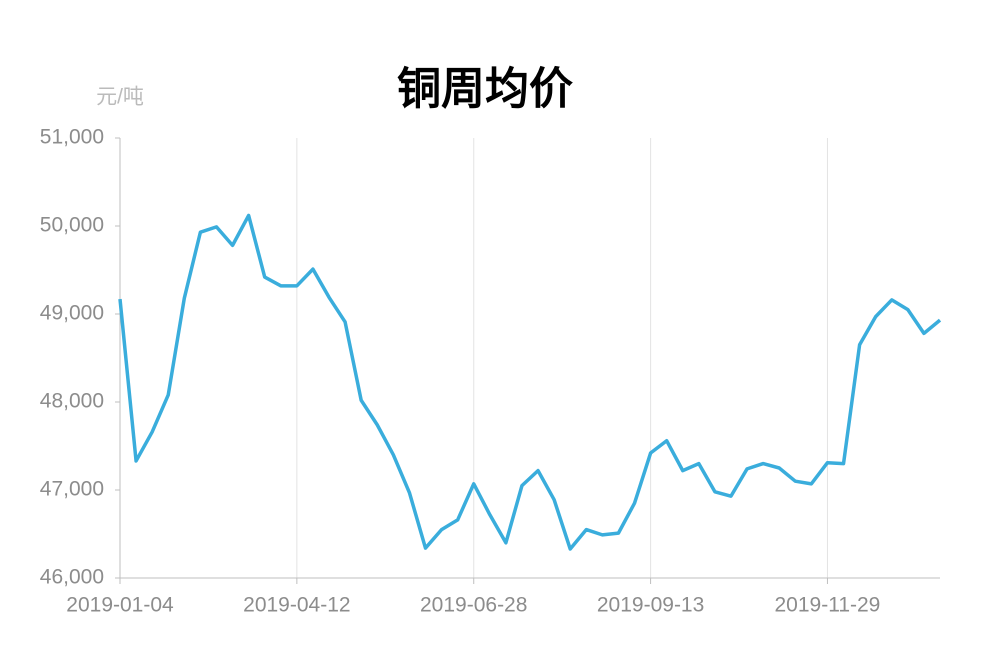 The image size is (1000, 660). I want to click on y-tick-label: 51,000, so click(72, 137).